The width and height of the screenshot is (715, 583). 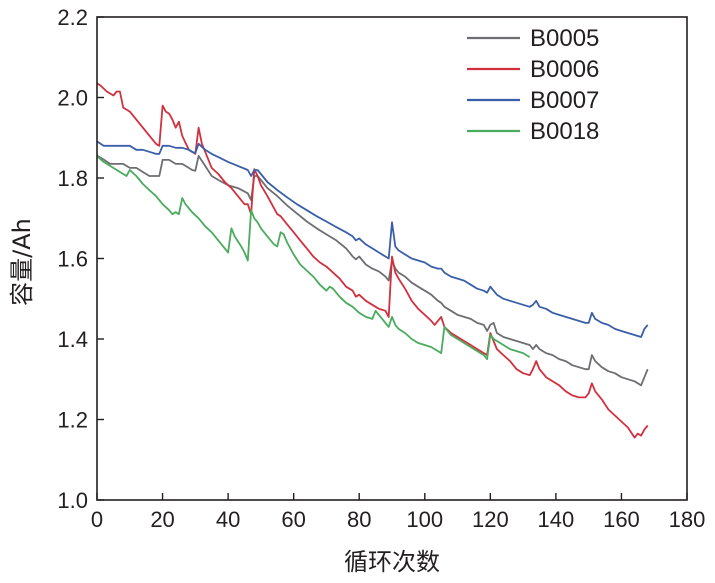 What do you see at coordinates (564, 131) in the screenshot?
I see `legend-label-b0018: B0018` at bounding box center [564, 131].